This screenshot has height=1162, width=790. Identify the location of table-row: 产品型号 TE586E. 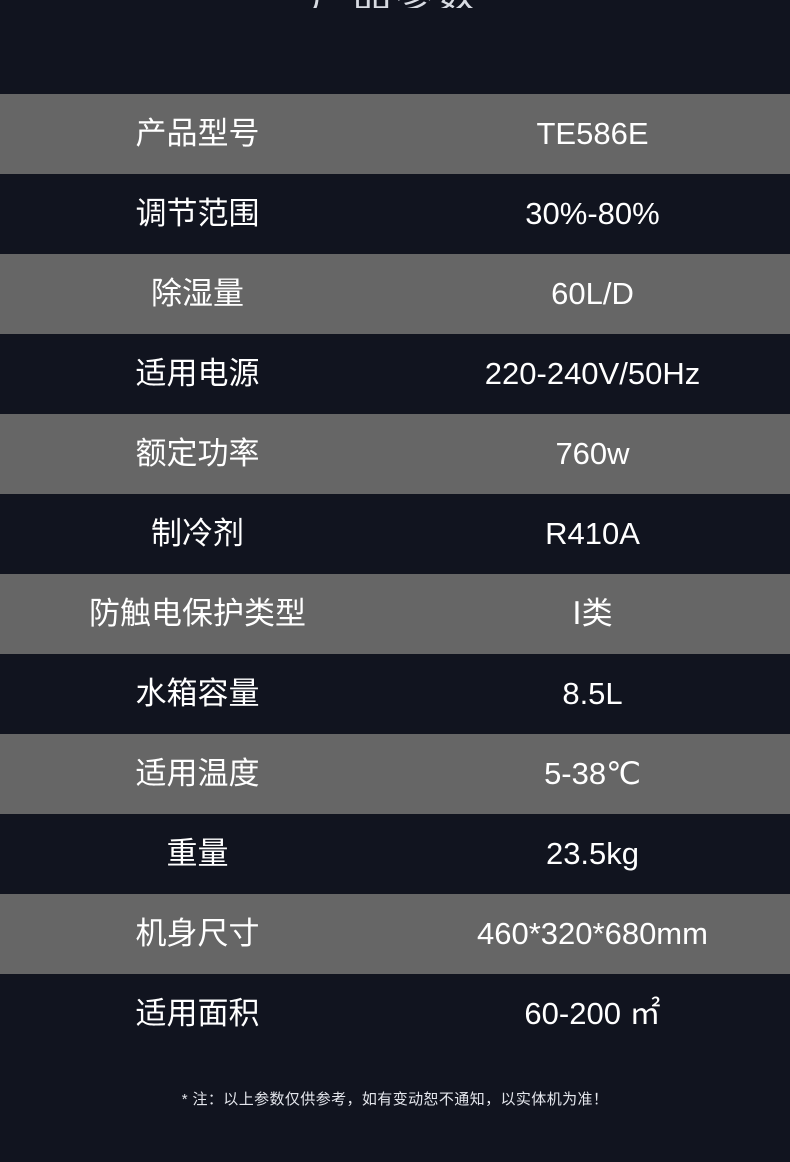
(395, 134).